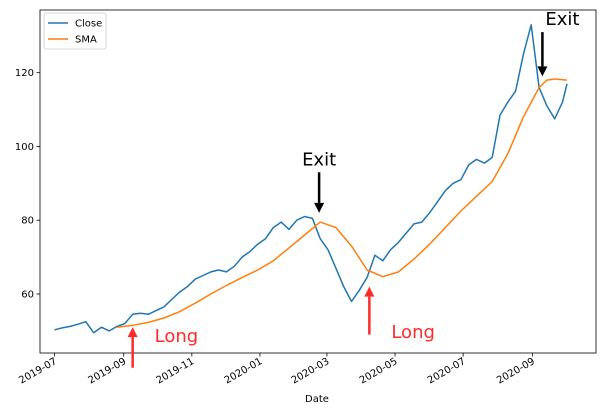 Image resolution: width=610 pixels, height=411 pixels. I want to click on x-axis-label: Date, so click(317, 399).